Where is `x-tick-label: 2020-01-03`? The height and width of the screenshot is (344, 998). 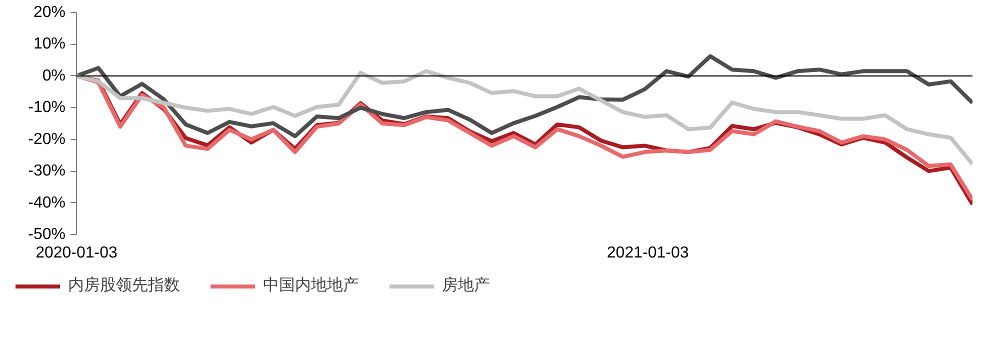
x-tick-label: 2020-01-03 is located at coordinates (77, 253).